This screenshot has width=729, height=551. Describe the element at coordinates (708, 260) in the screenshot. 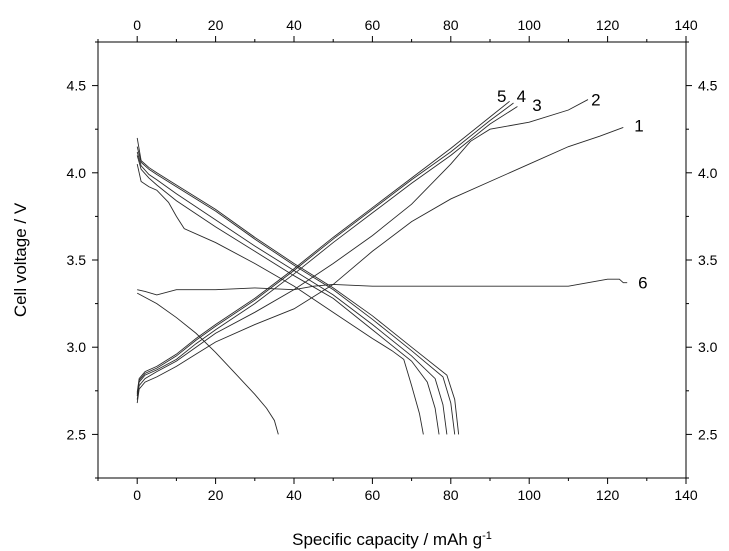

I see `y-tick-label-right: 3.5` at that location.